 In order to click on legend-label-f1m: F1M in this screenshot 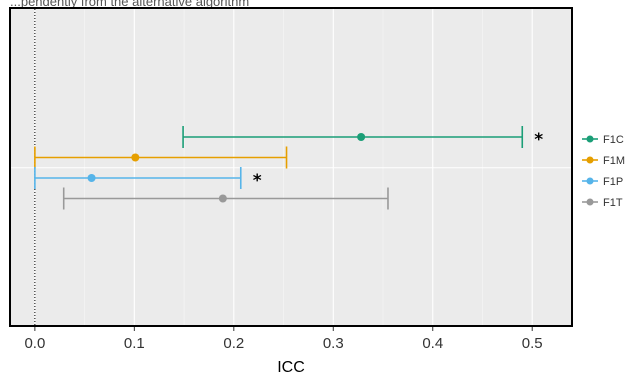, I will do `click(614, 161)`.